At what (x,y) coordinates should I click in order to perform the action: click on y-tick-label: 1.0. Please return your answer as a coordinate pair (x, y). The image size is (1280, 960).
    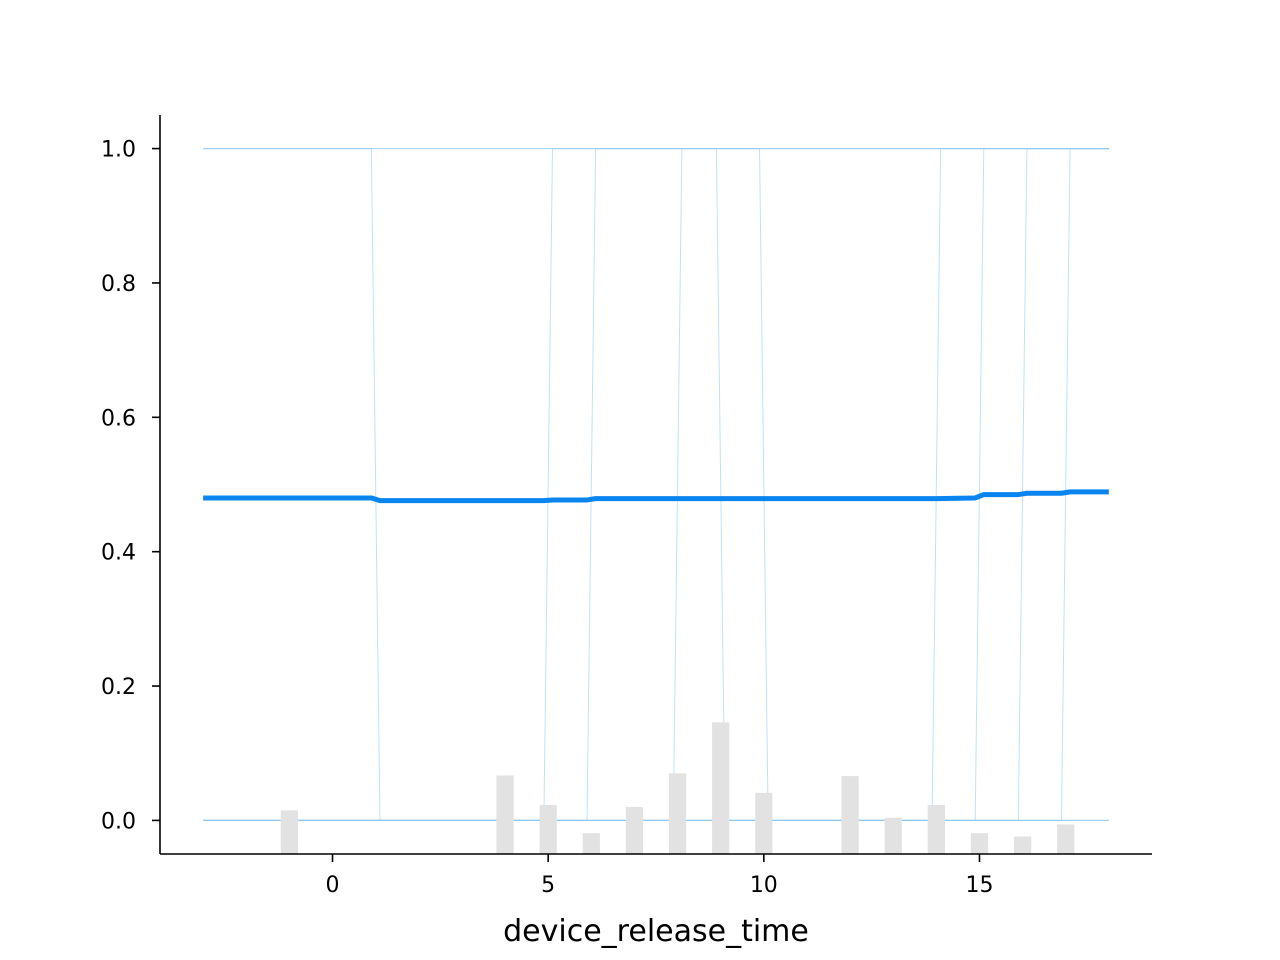
    Looking at the image, I should click on (118, 150).